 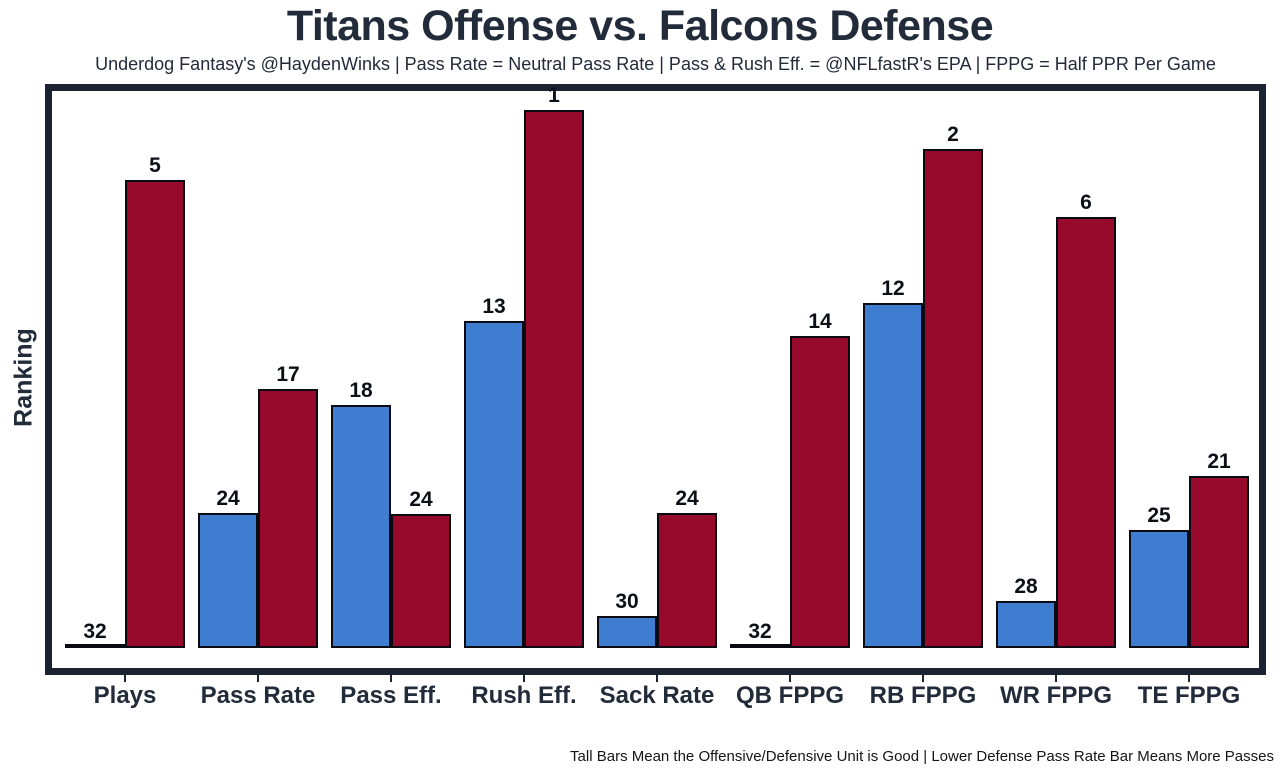 What do you see at coordinates (125, 678) in the screenshot?
I see `x-tick-plays` at bounding box center [125, 678].